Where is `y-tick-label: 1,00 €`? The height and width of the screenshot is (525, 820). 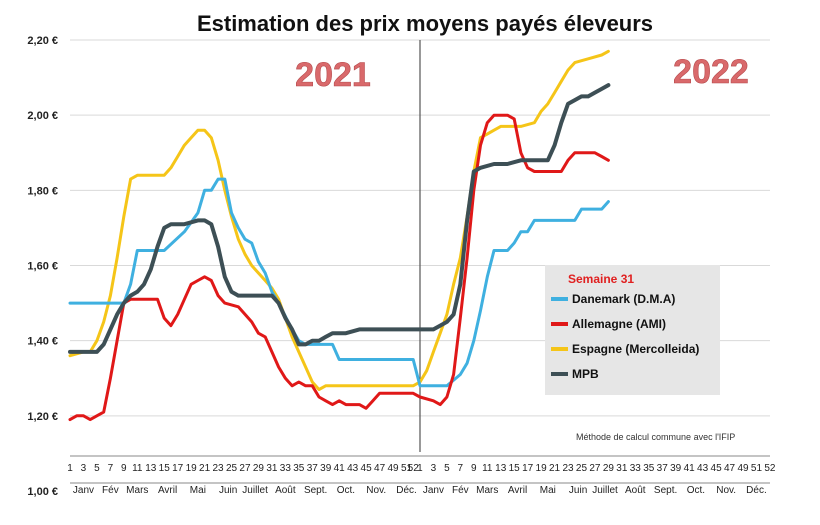 y-tick-label: 1,00 € is located at coordinates (42, 492).